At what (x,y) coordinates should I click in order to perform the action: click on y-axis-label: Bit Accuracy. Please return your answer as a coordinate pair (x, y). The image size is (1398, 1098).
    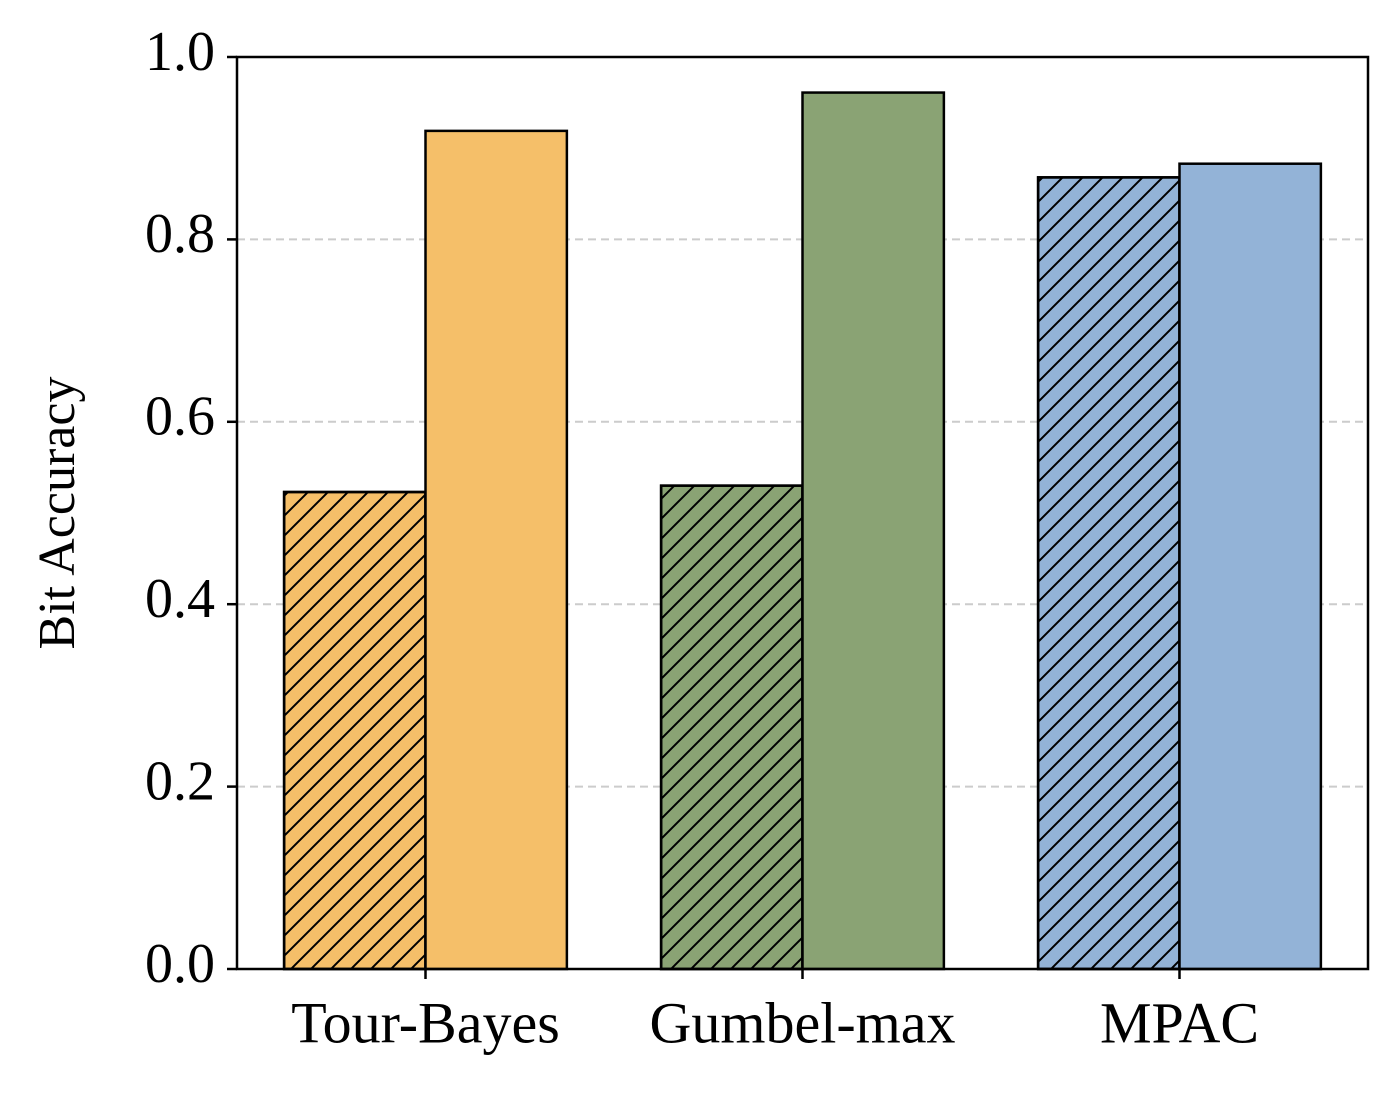
    Looking at the image, I should click on (57, 513).